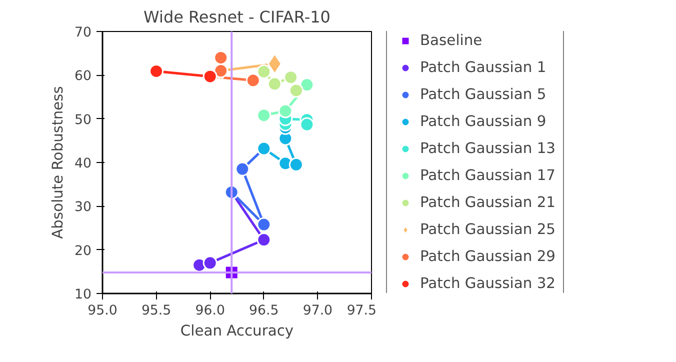 The height and width of the screenshot is (362, 676). I want to click on x-tick-label: 97.0, so click(317, 311).